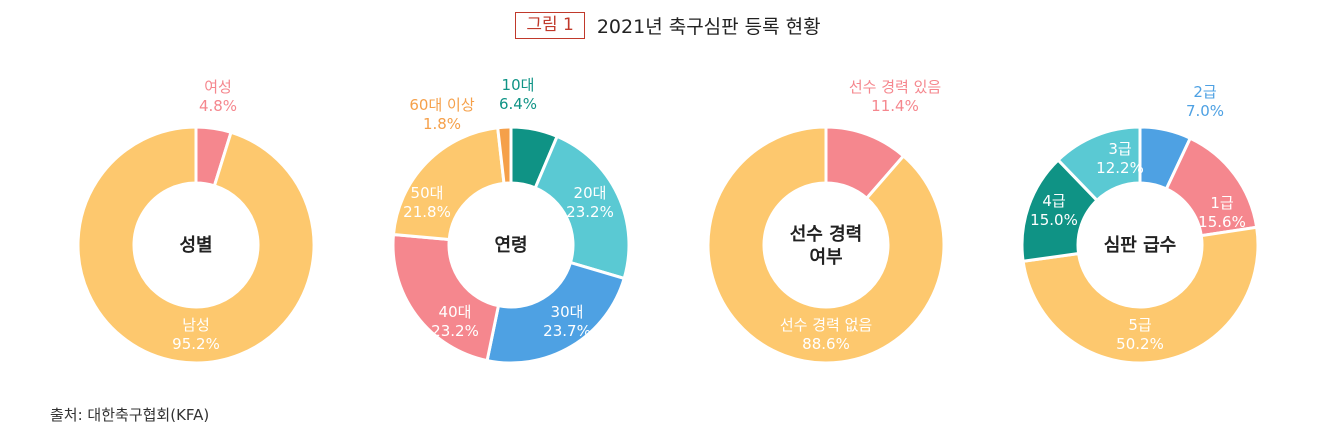  I want to click on figure-number-badge: 그림 1, so click(550, 25).